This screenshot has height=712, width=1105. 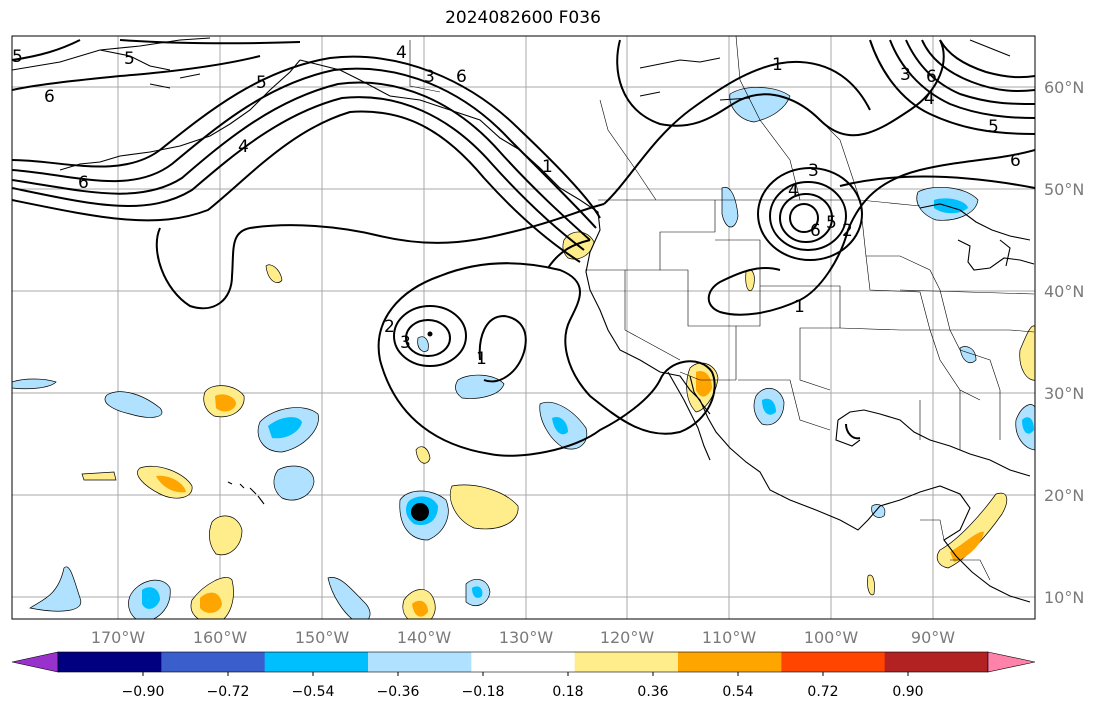 I want to click on lon-label: 150°W, so click(x=322, y=637).